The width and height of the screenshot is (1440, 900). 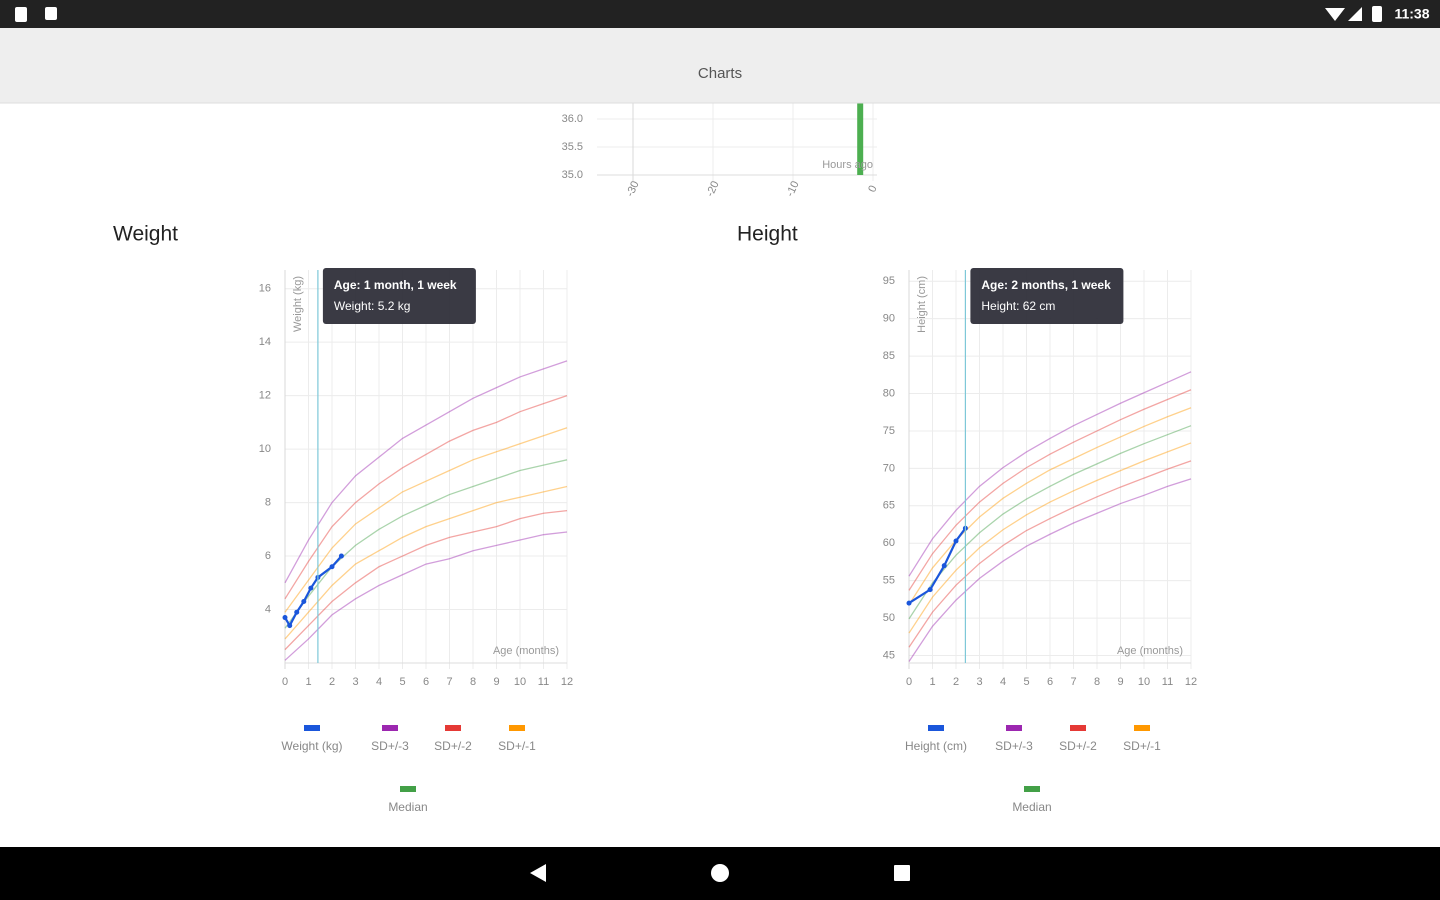 What do you see at coordinates (860, 133) in the screenshot?
I see `bar` at bounding box center [860, 133].